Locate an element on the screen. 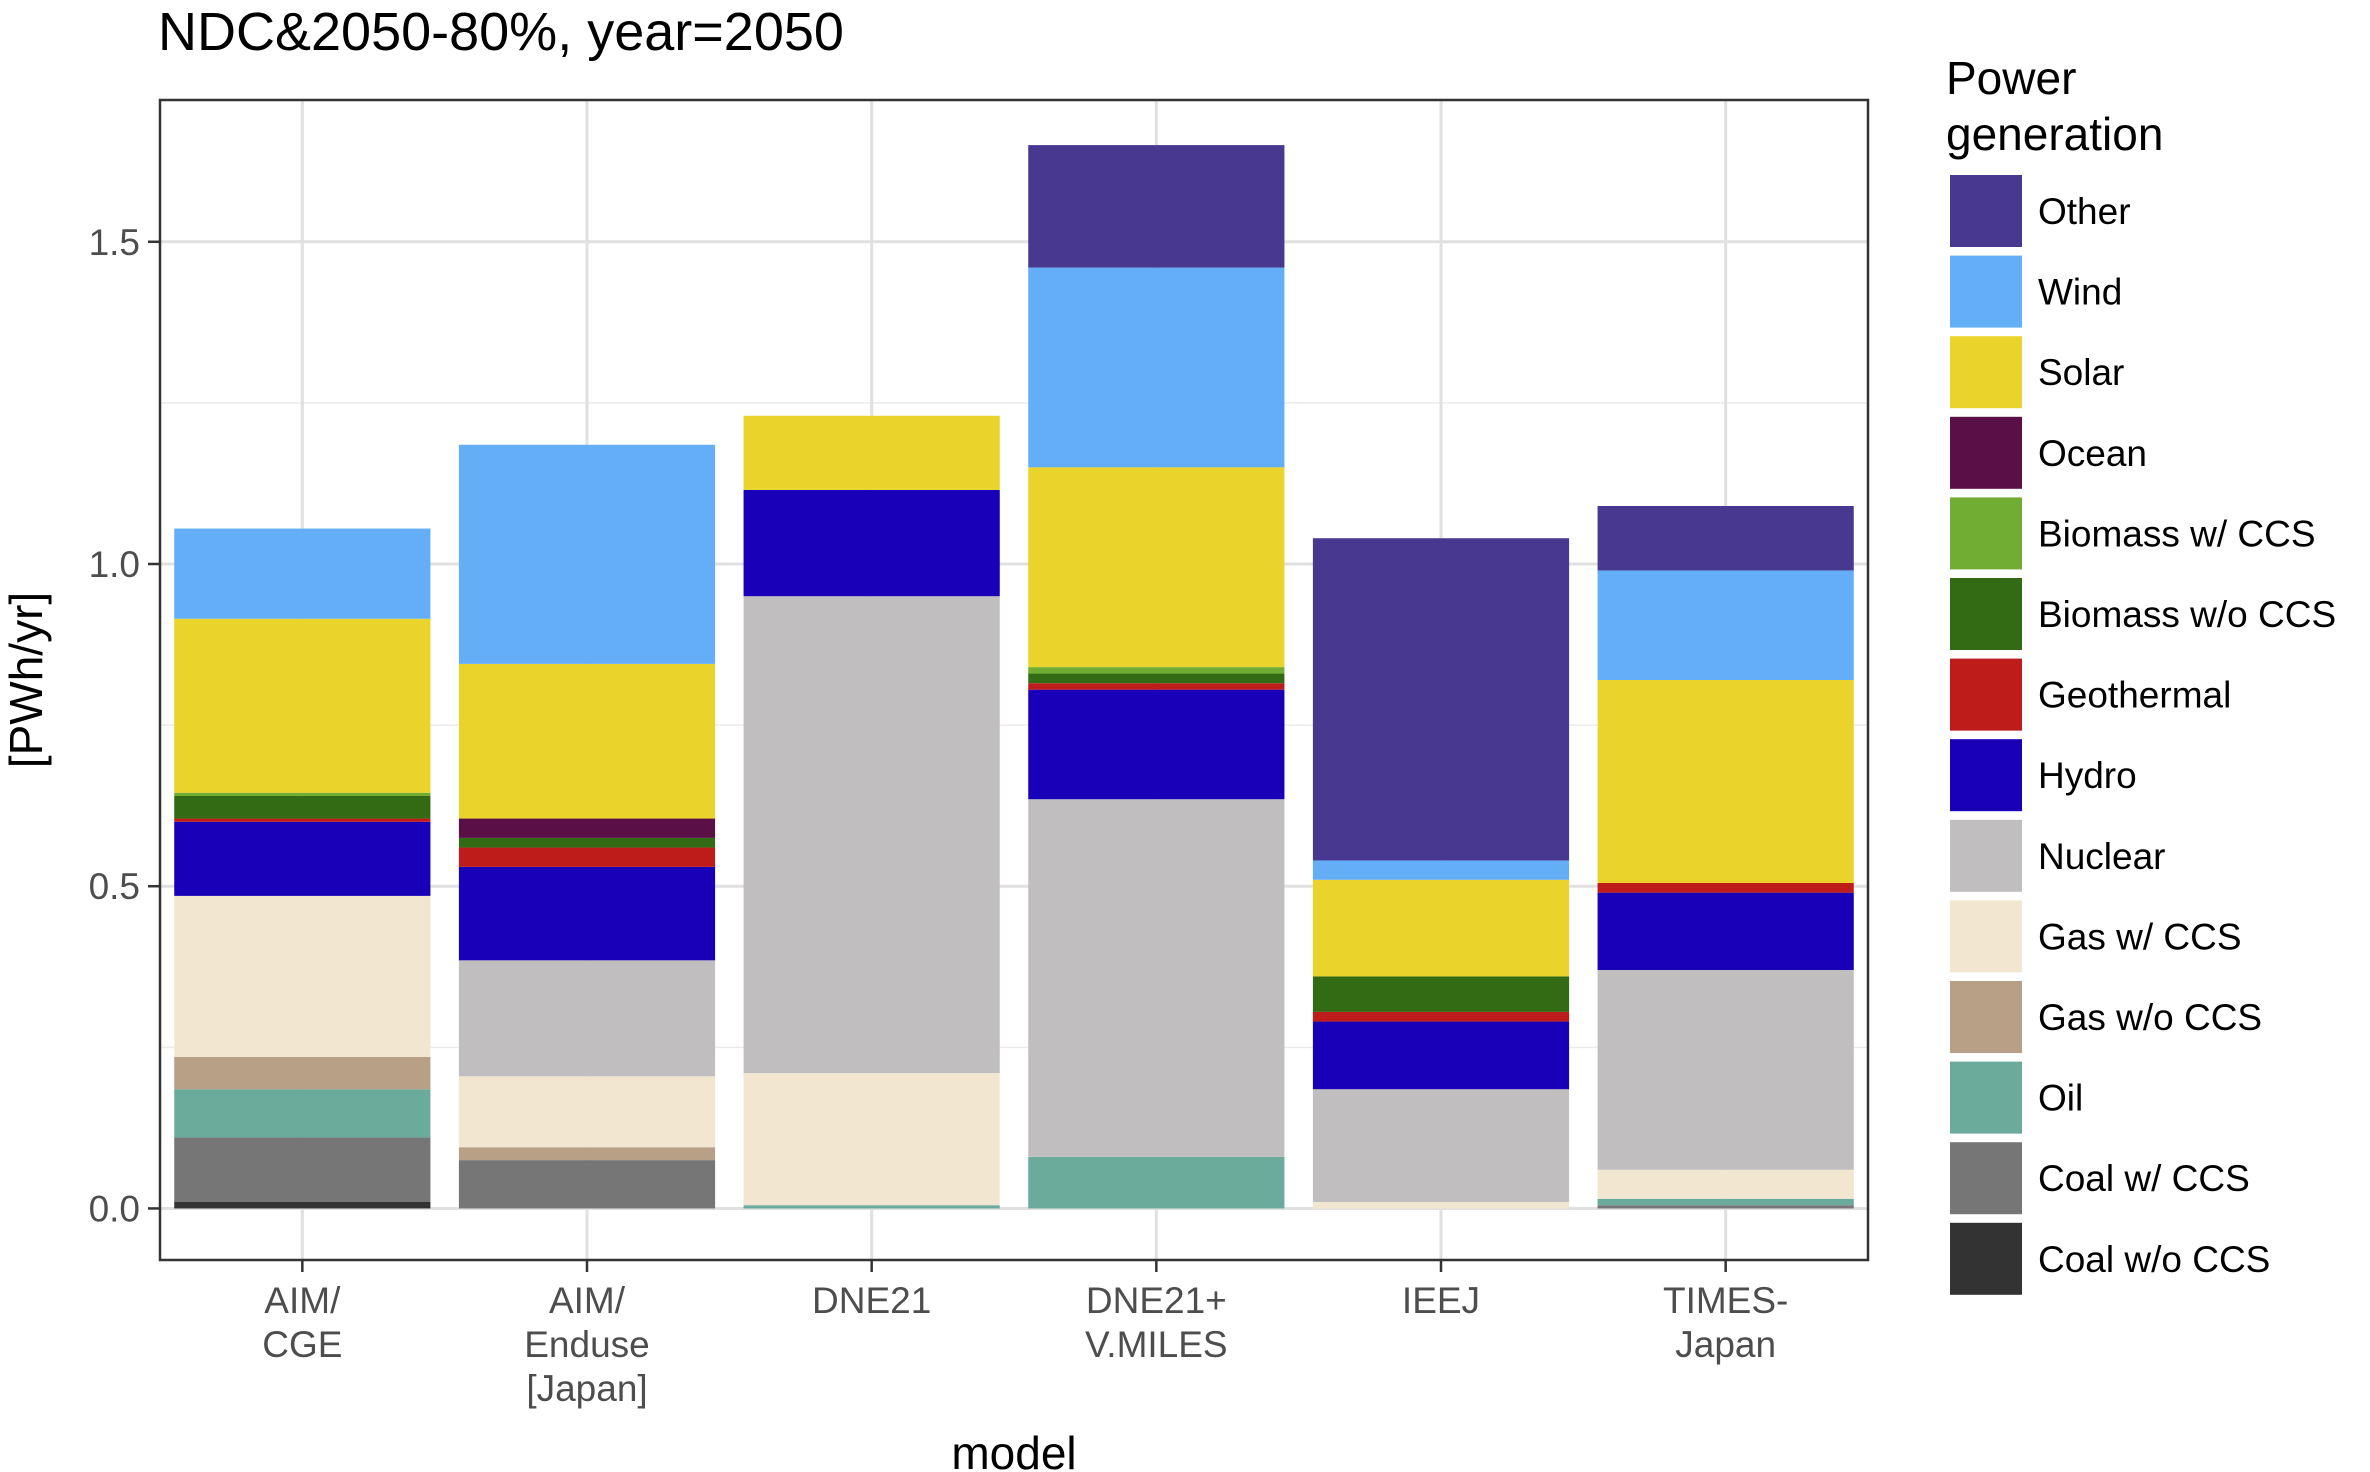 This screenshot has height=1472, width=2370. y-axis-title: [PWh/yr] is located at coordinates (26, 680).